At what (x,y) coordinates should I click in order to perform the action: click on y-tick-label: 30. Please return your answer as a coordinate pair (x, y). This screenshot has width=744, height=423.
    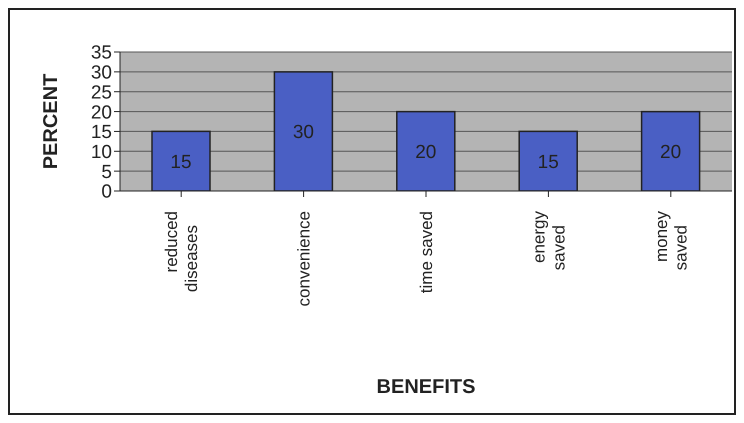
    Looking at the image, I should click on (101, 73).